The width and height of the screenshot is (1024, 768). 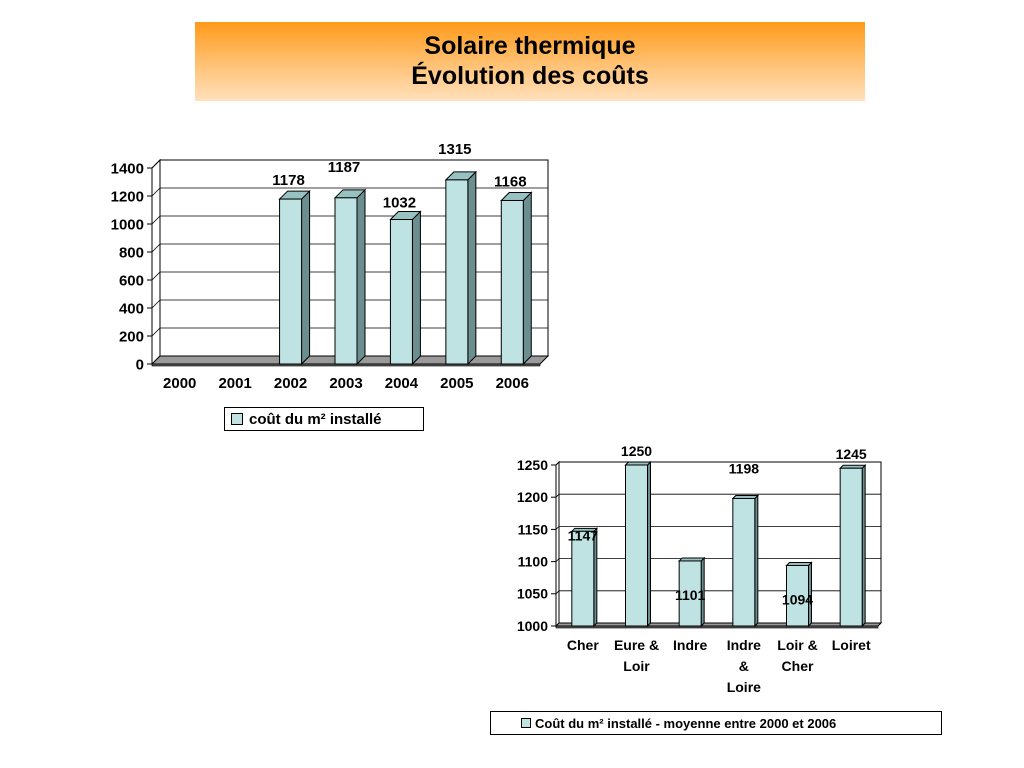 I want to click on x-tick-label: 2001, so click(x=234, y=383).